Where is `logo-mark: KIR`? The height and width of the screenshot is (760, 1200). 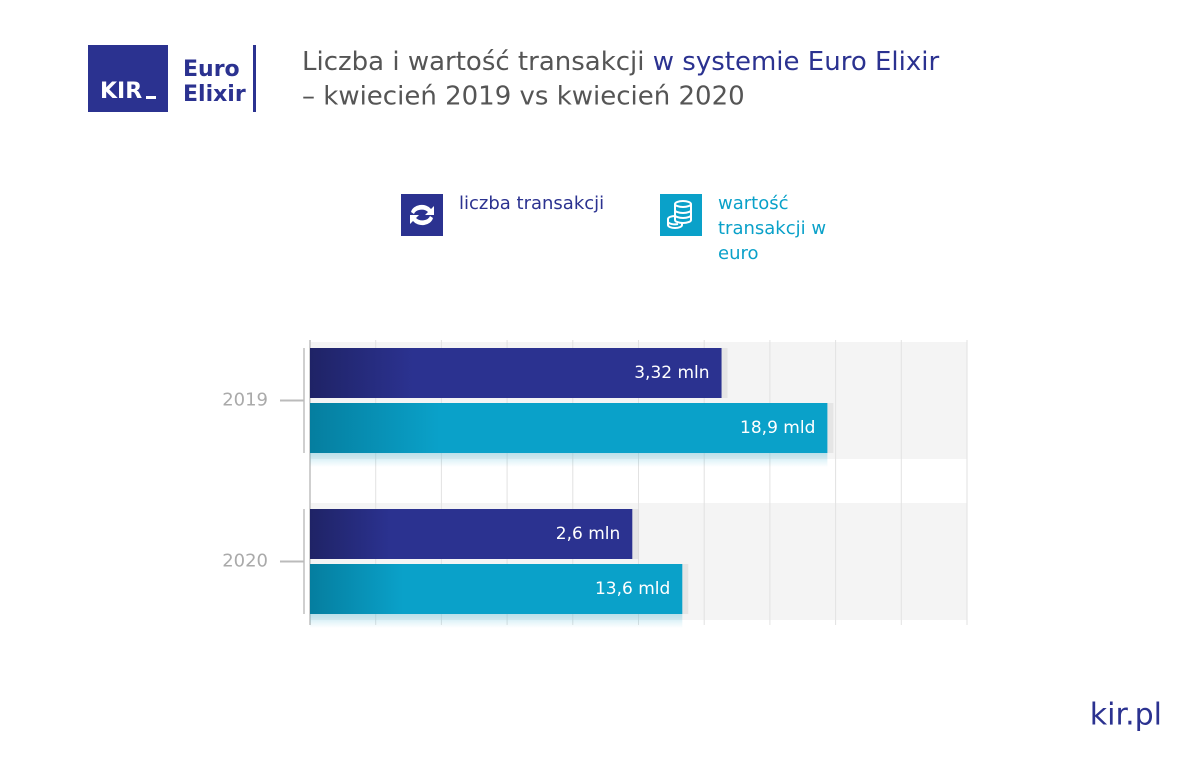 logo-mark: KIR is located at coordinates (121, 91).